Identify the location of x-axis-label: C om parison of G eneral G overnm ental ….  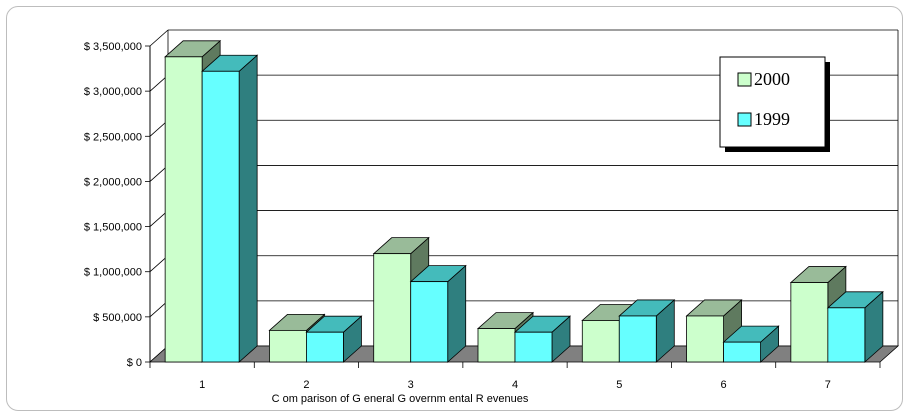
(400, 399).